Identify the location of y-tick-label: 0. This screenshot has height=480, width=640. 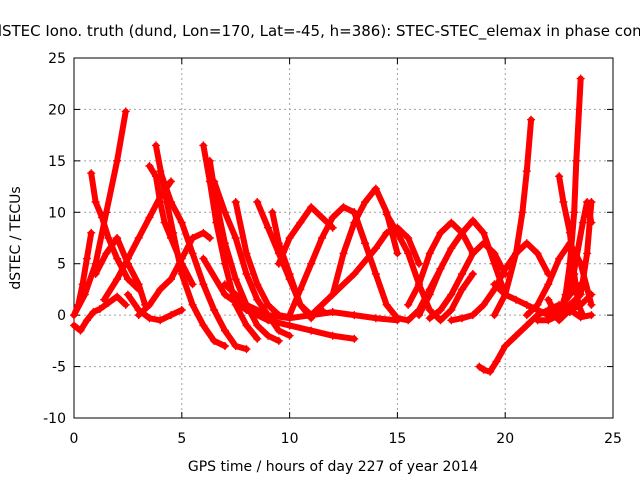
(61, 316).